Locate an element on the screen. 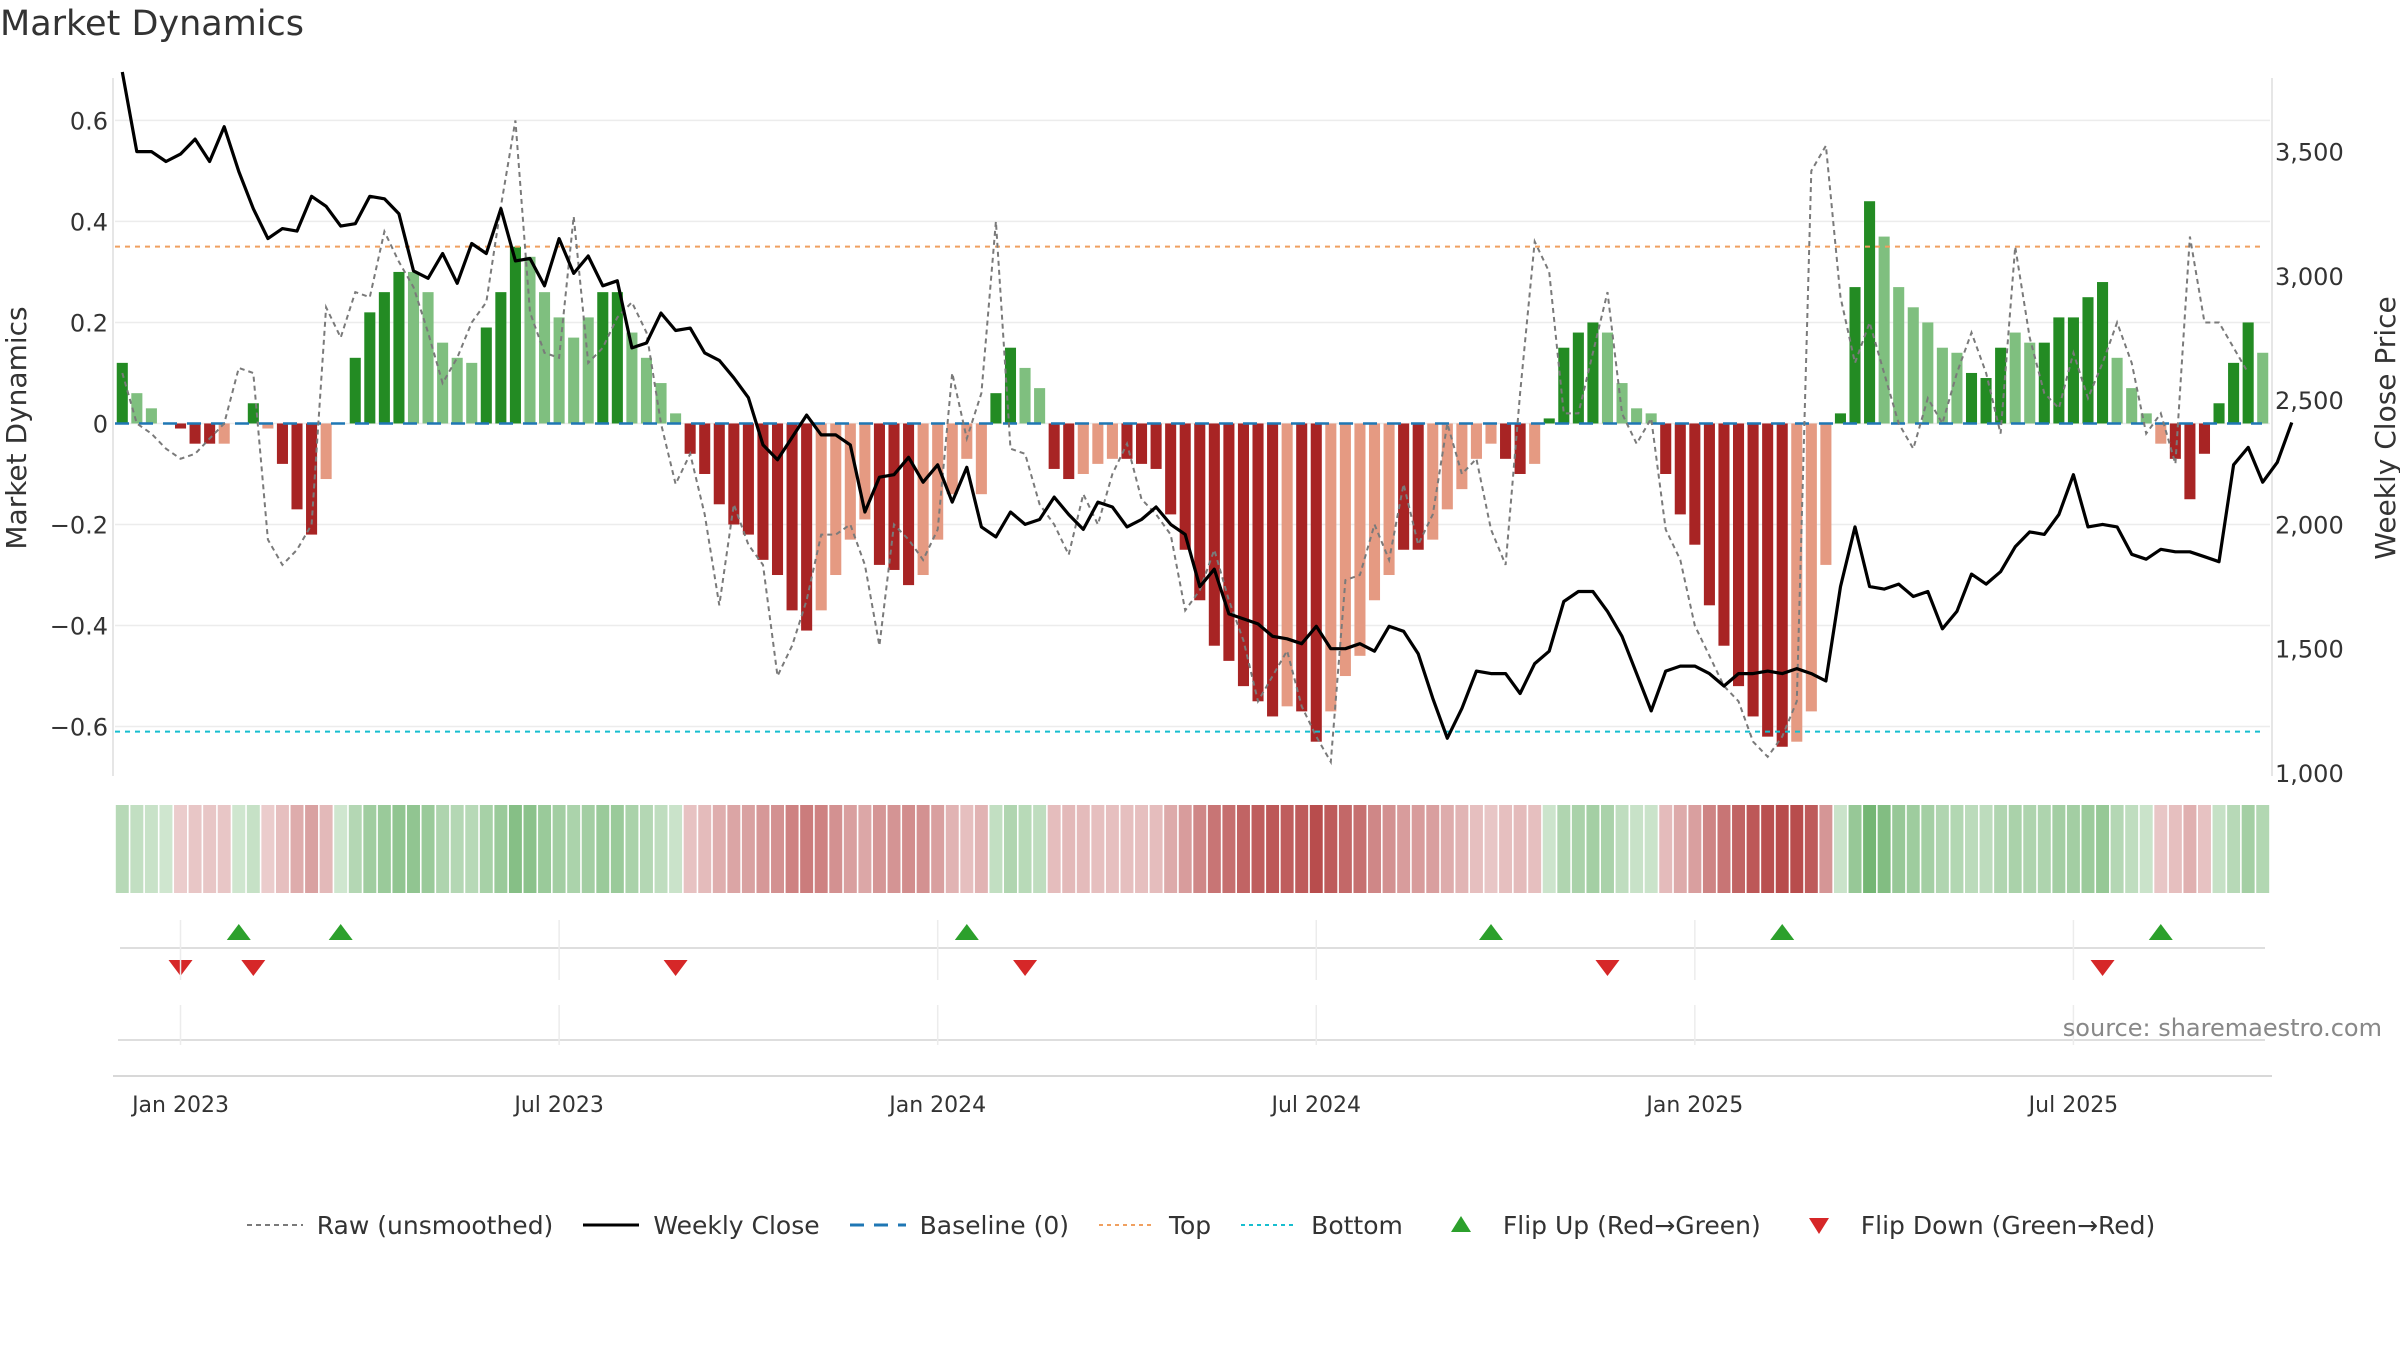 This screenshot has height=1350, width=2400. right-axis-ticks: 3,500 3,000 2,500 2,000 1,500 1,000 is located at coordinates (2309, 463).